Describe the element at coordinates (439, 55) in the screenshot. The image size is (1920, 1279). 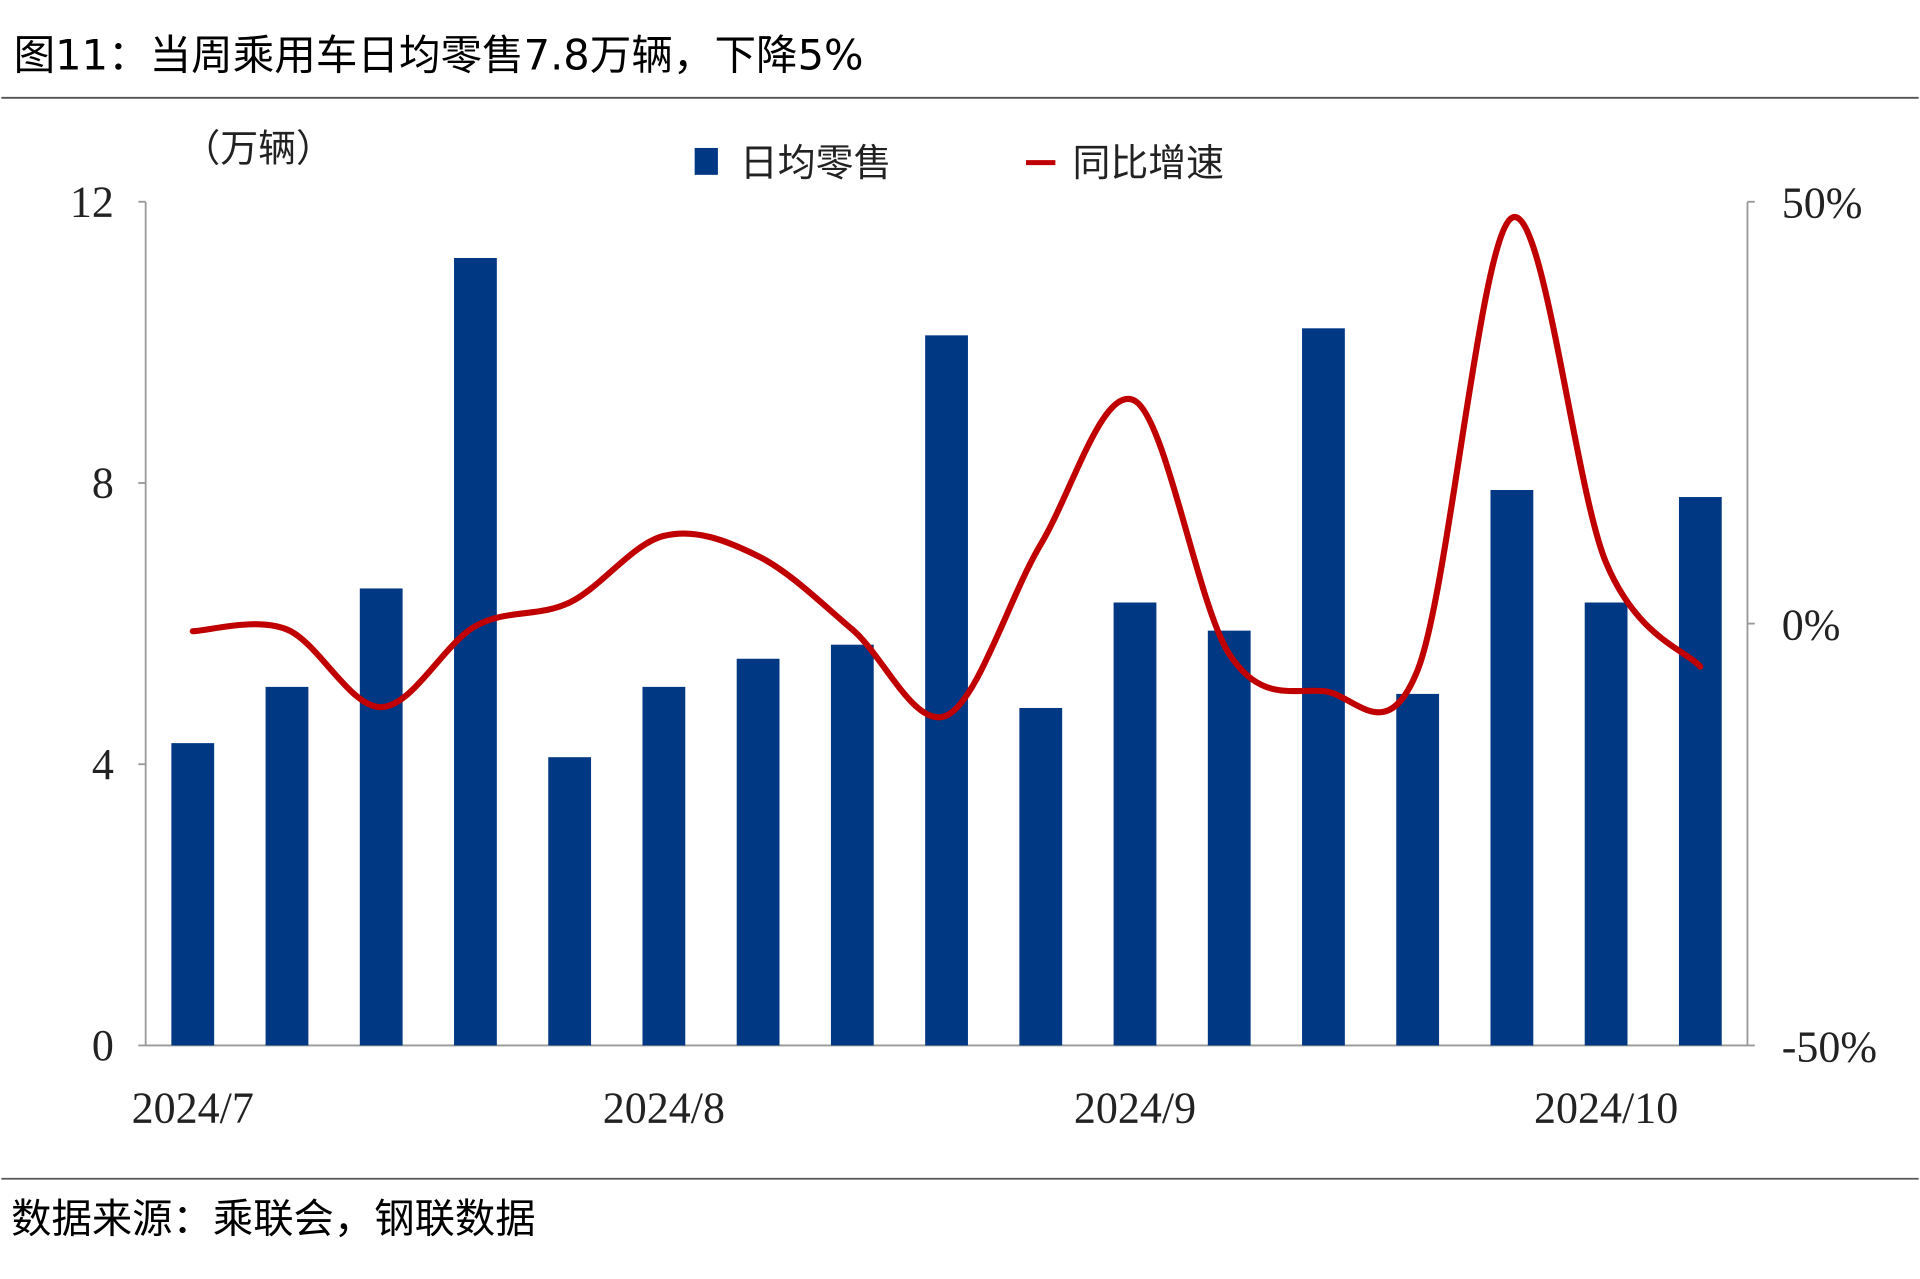
I see `figure-title: 图11：当周乘用车日均零售7.8万辆，下降5%` at that location.